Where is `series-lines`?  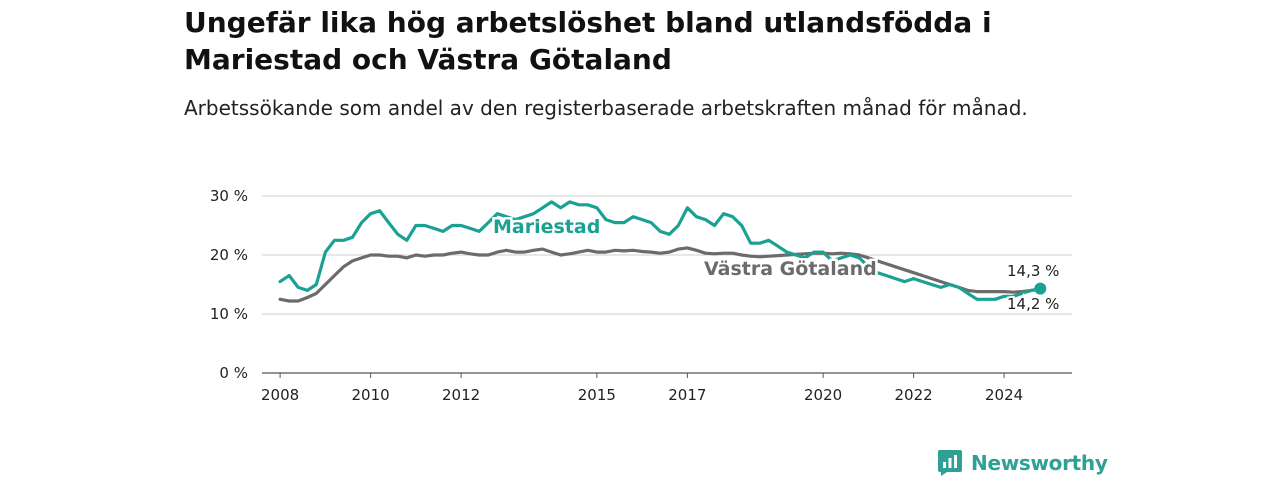
series-lines is located at coordinates (662, 251).